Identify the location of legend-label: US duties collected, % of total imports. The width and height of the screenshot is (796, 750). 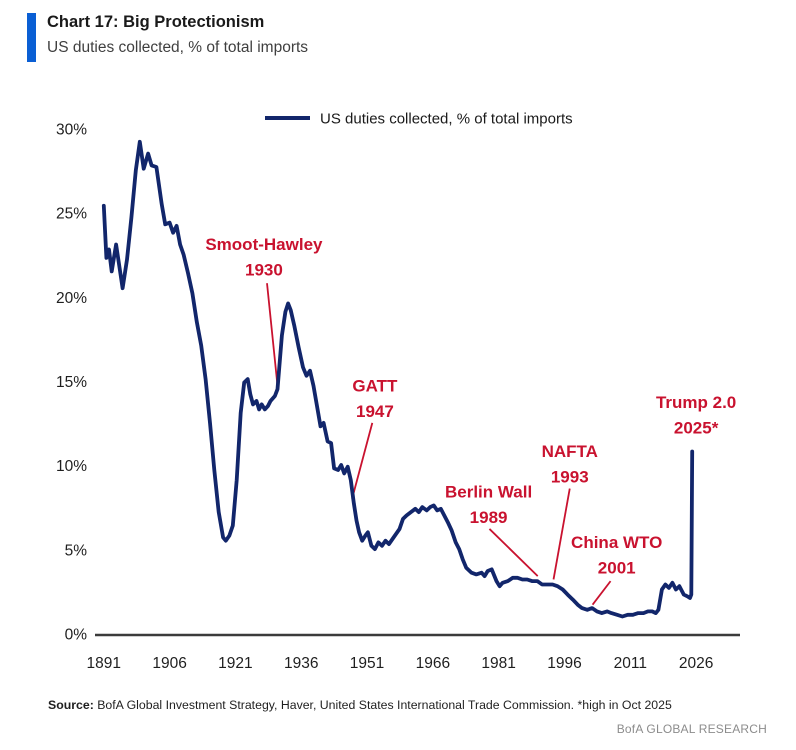
(446, 119).